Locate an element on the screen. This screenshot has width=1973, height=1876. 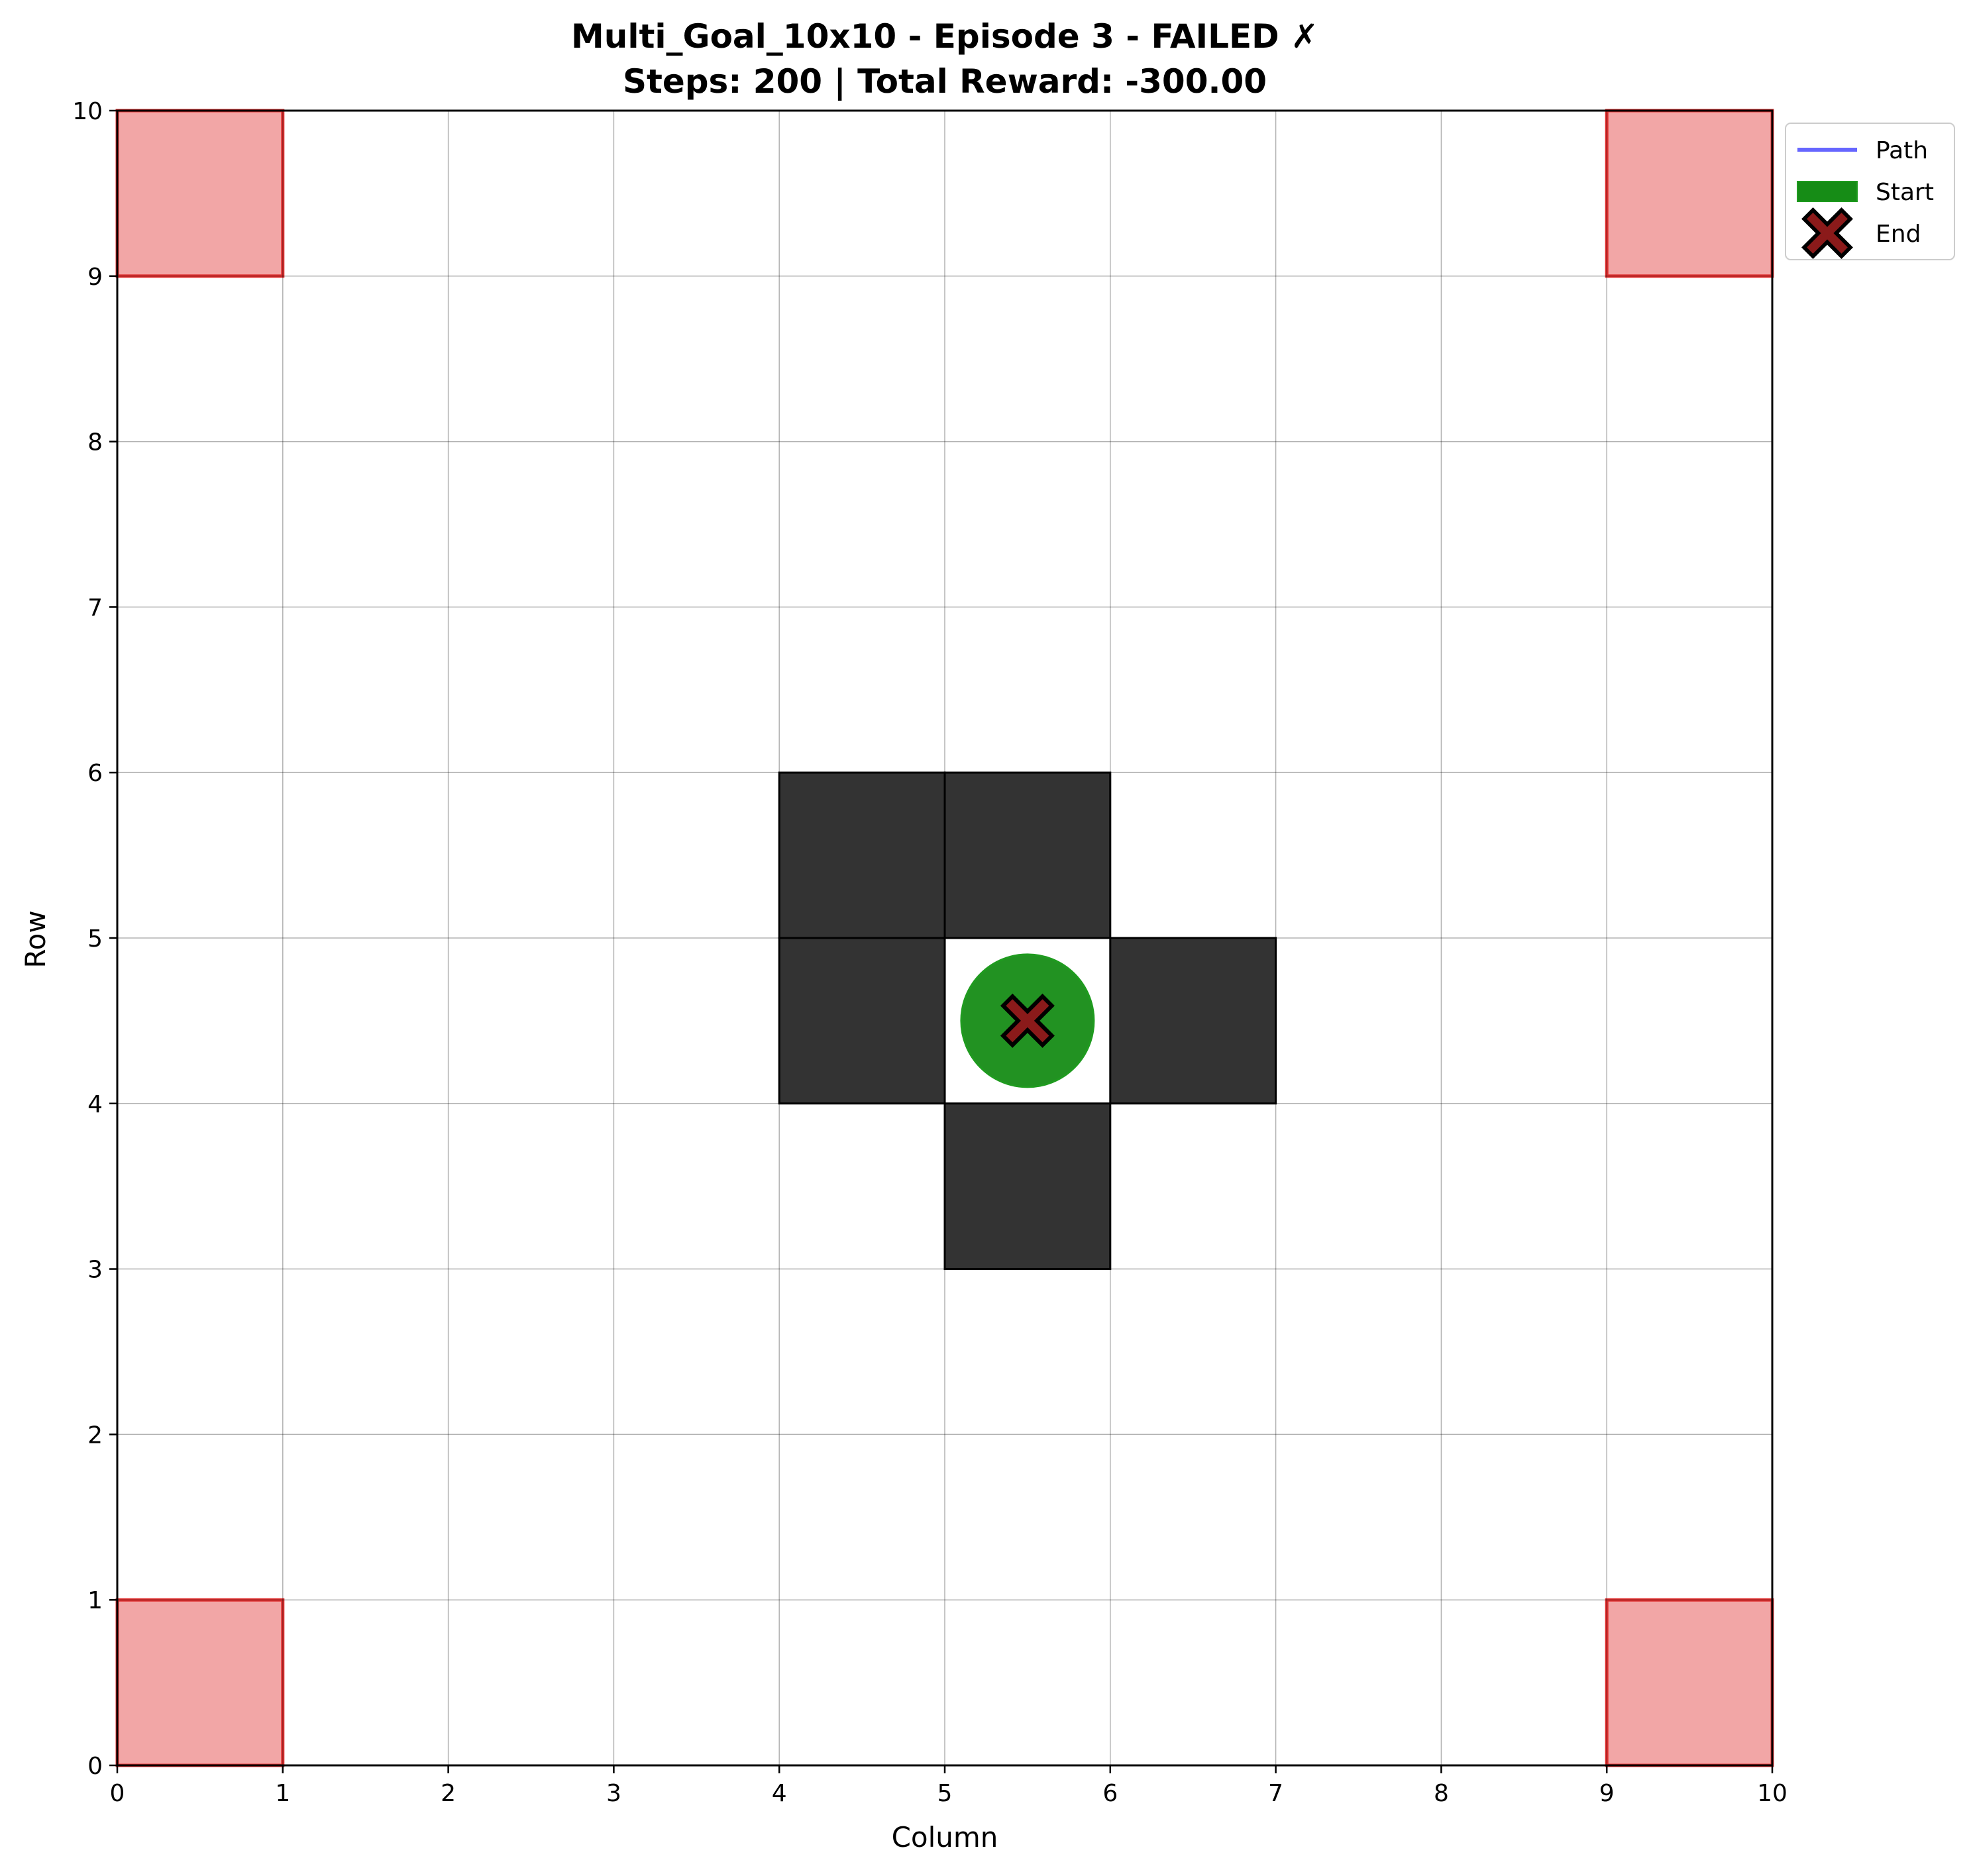
x-tick-label: 2 is located at coordinates (448, 1793).